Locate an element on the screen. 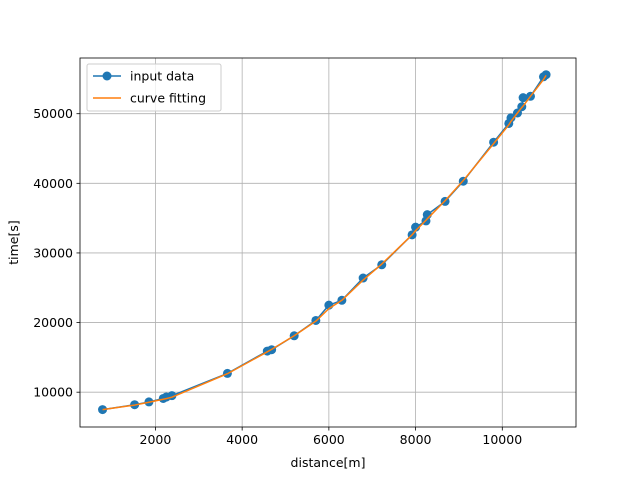 This screenshot has width=640, height=480. x-tick-label: 8000 is located at coordinates (416, 439).